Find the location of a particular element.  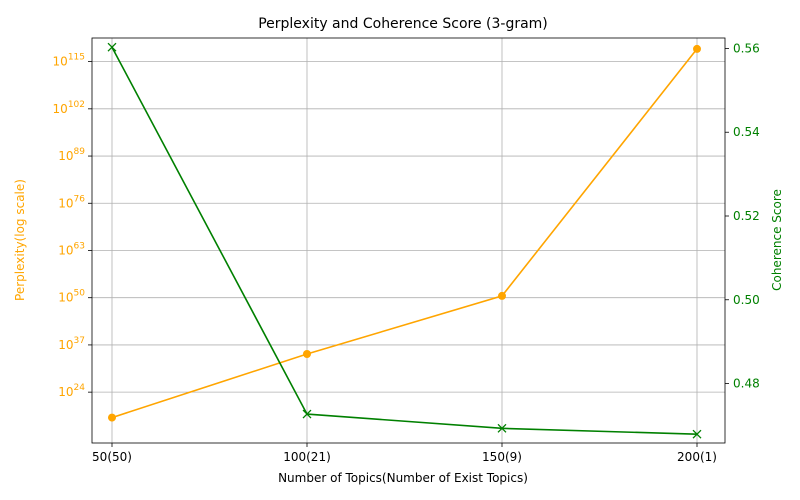

left-tick-label: 10115 is located at coordinates (69, 61).